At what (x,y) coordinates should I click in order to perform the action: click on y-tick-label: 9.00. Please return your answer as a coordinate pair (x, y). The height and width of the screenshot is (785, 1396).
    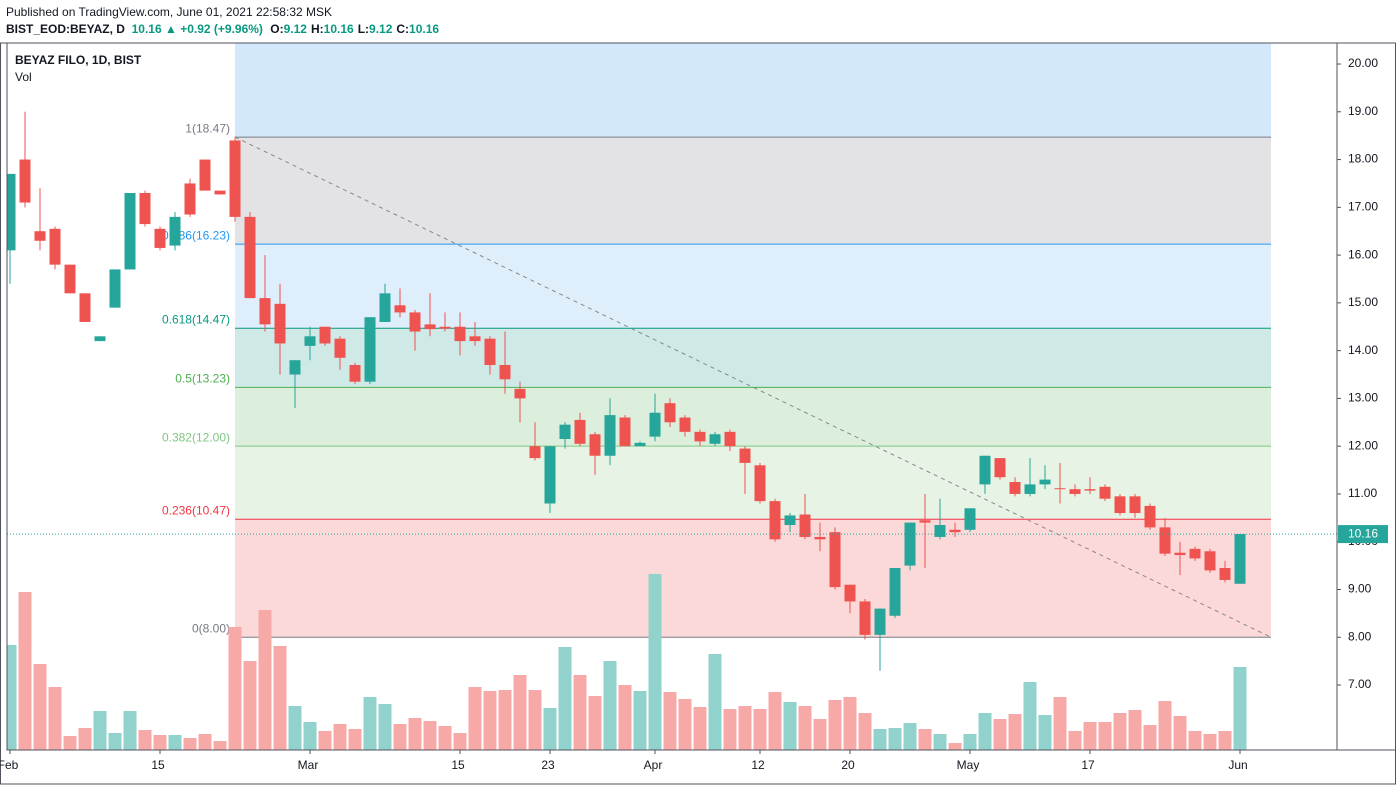
    Looking at the image, I should click on (1360, 589).